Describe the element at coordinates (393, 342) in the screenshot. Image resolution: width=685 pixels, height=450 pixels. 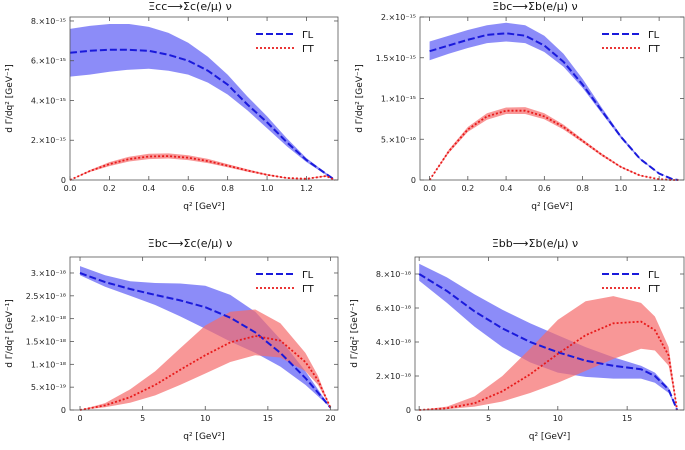
I see `y-tick-label: 4.×10⁻¹⁸` at that location.